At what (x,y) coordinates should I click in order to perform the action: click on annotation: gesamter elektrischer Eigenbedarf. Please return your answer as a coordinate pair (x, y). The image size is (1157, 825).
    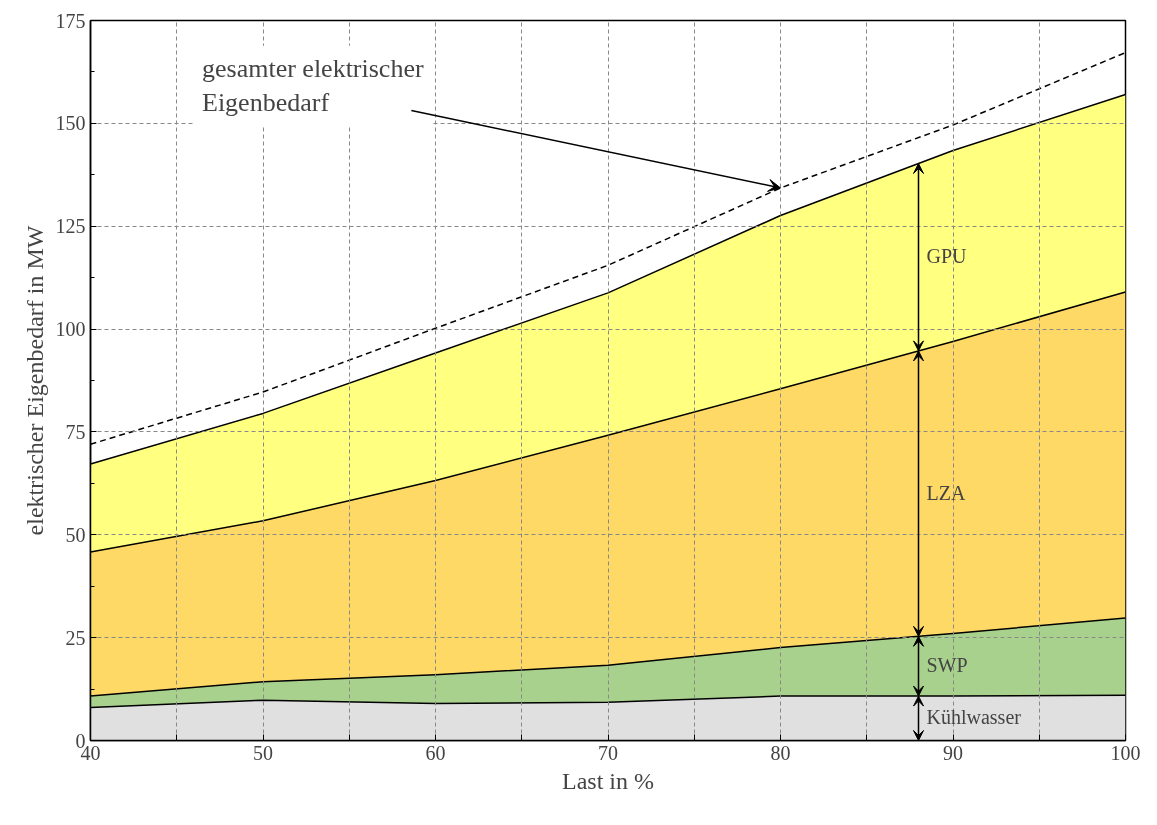
    Looking at the image, I should click on (313, 85).